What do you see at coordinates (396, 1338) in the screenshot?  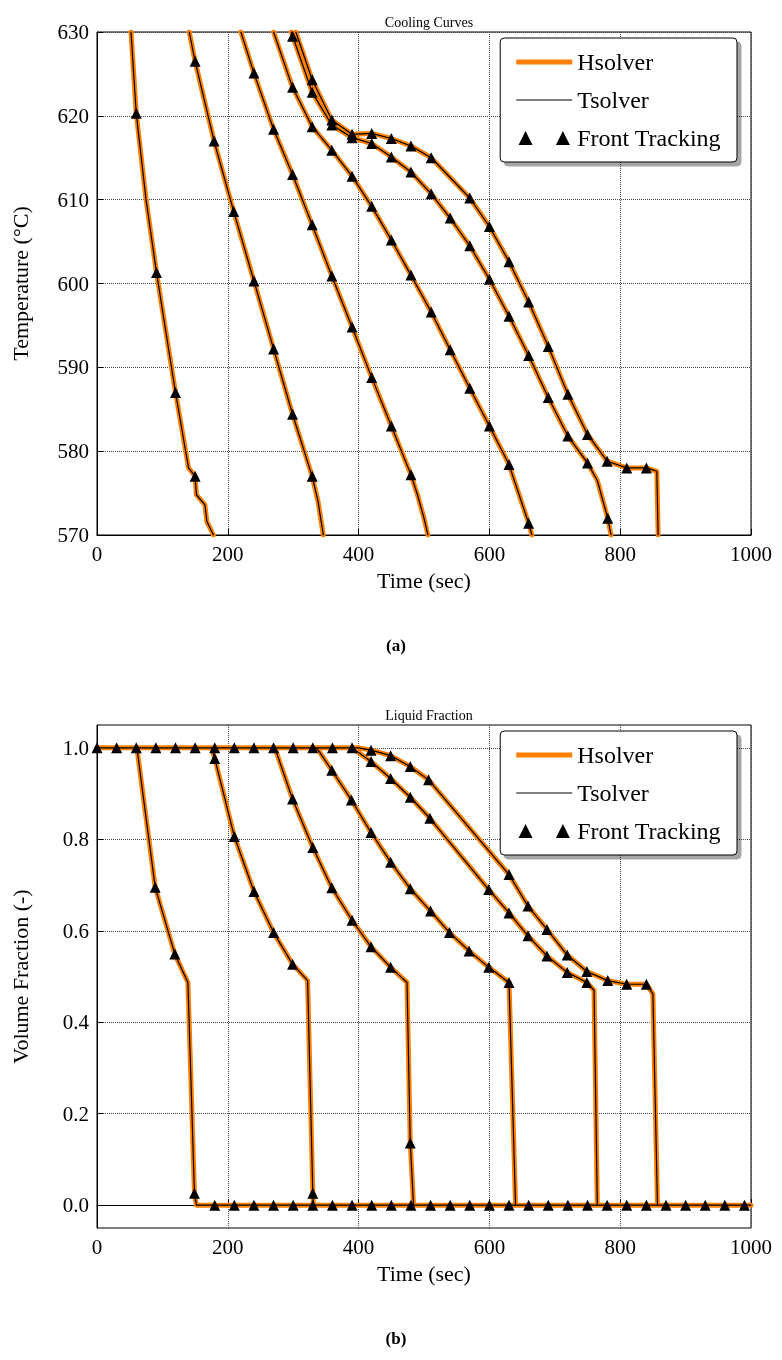 I see `text: (b)` at bounding box center [396, 1338].